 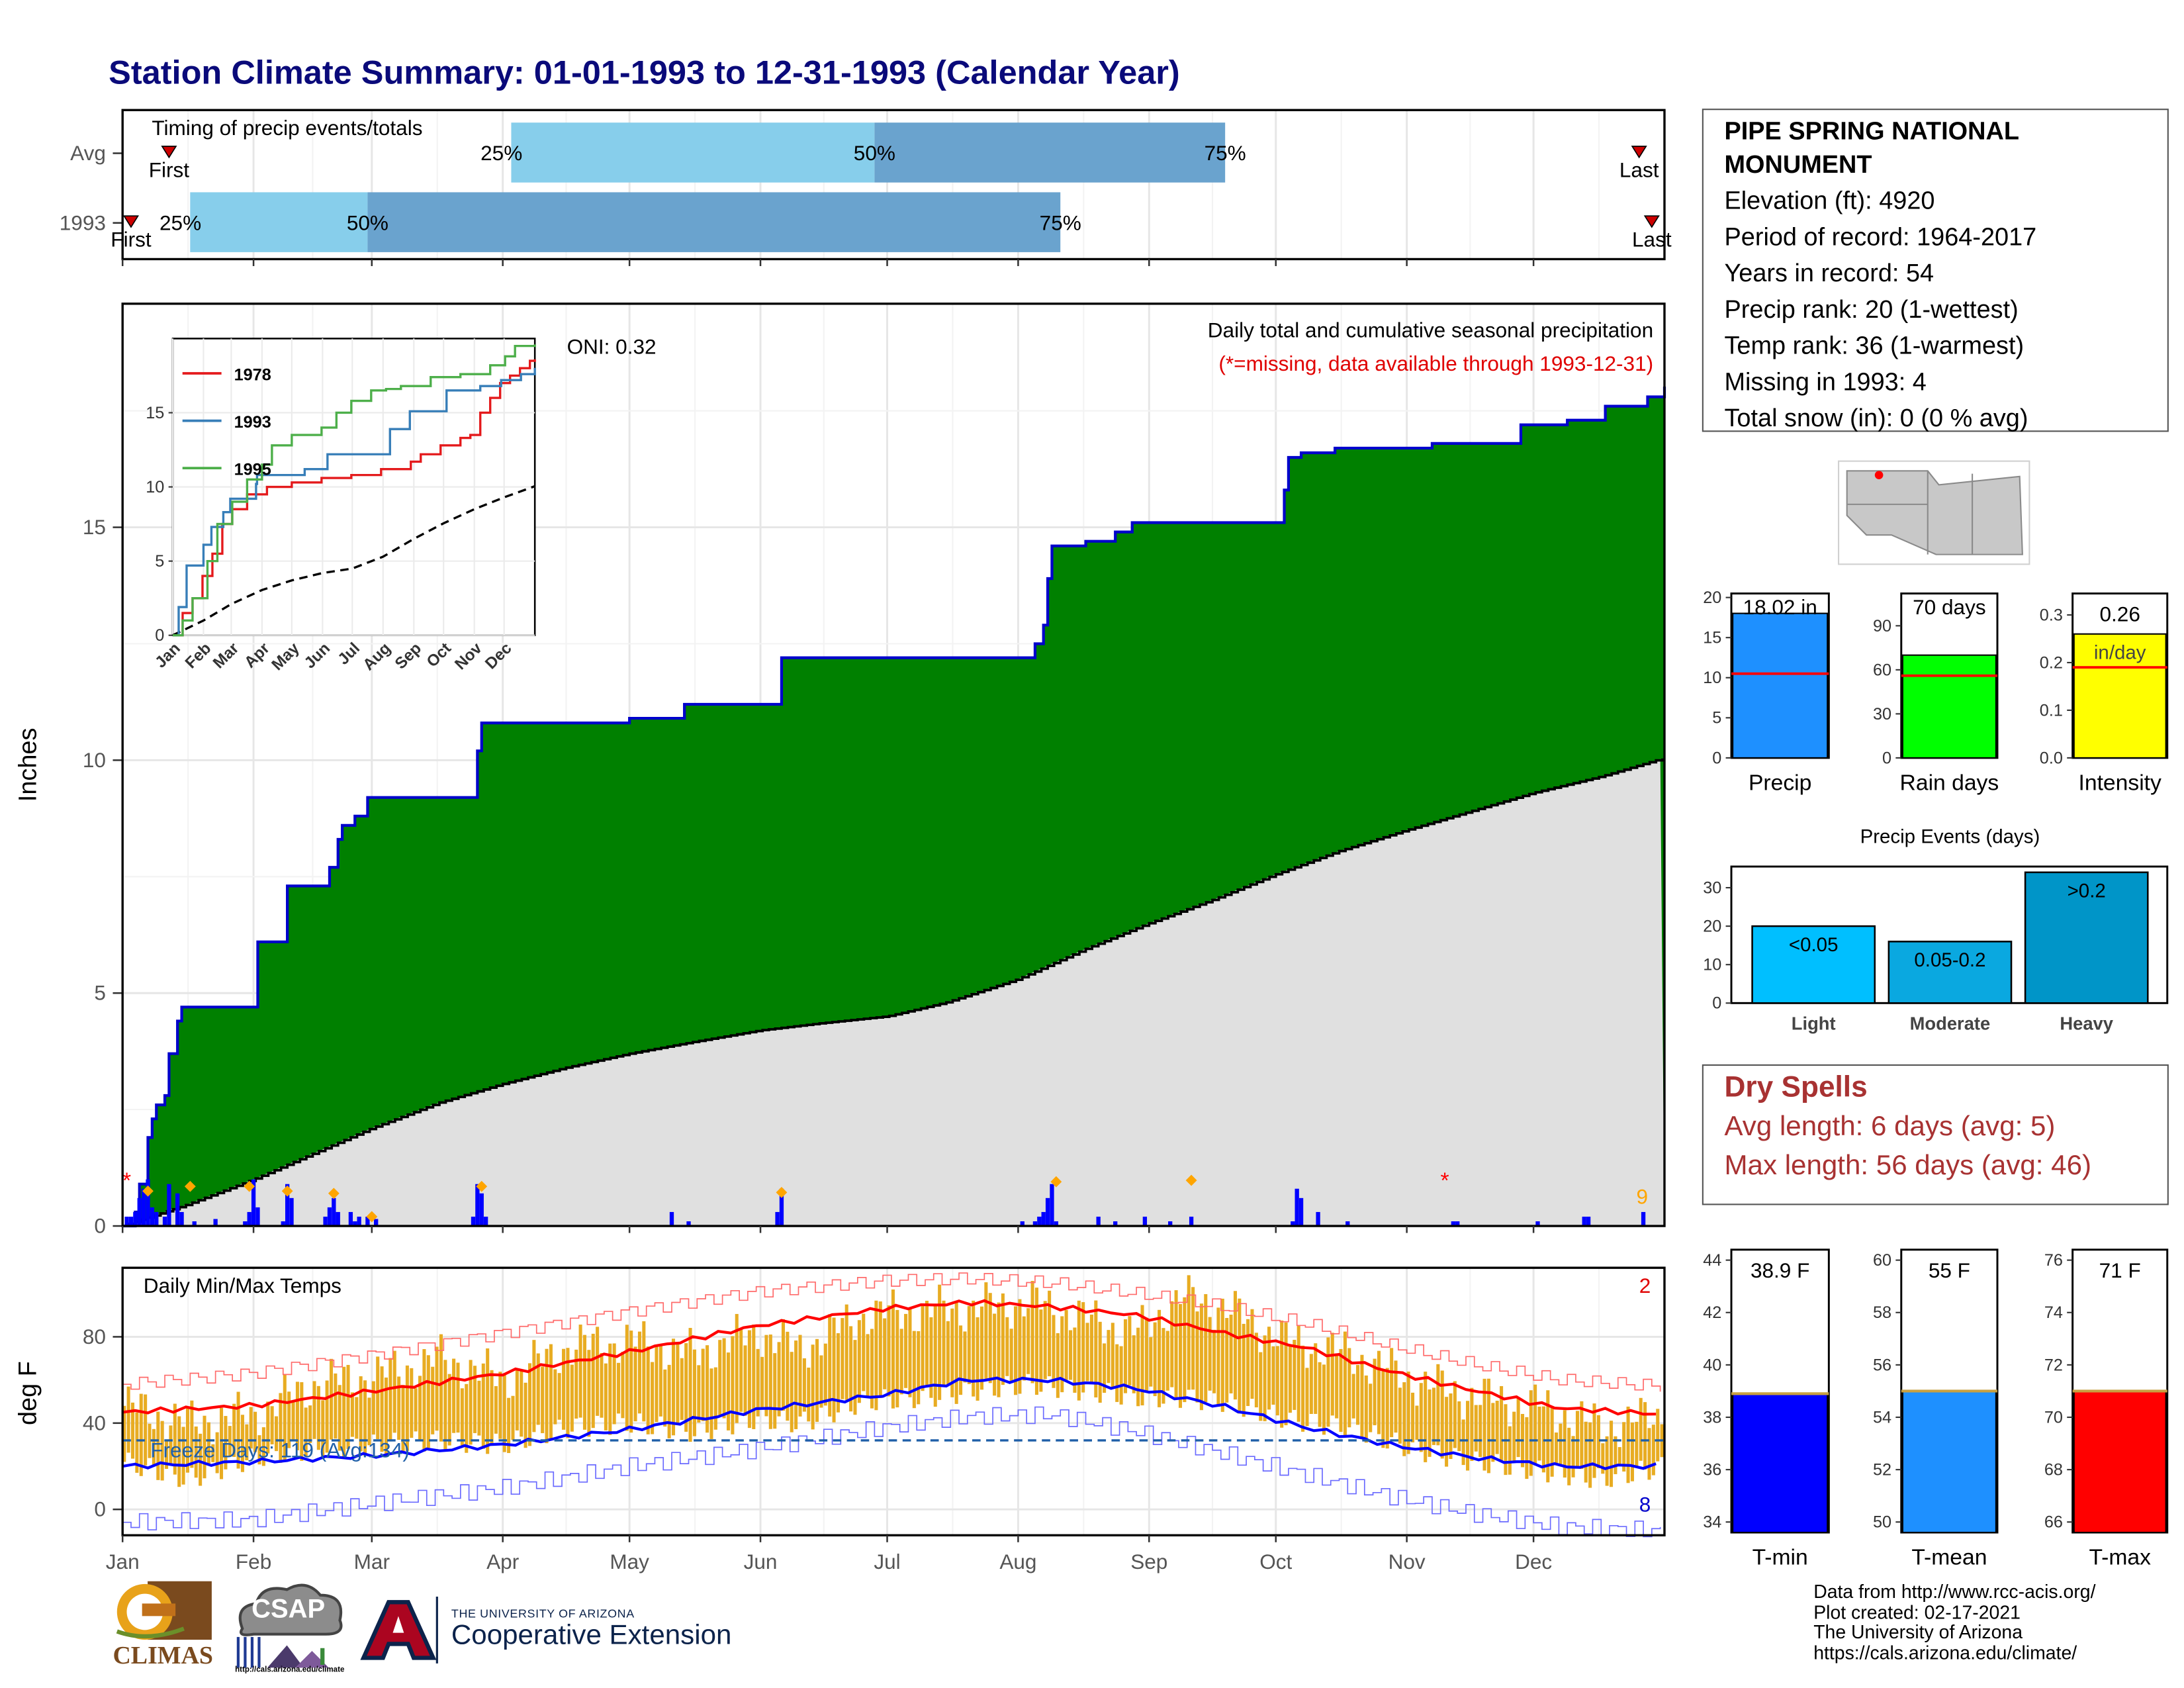 I want to click on timing-q50-label: 50%, so click(x=368, y=222).